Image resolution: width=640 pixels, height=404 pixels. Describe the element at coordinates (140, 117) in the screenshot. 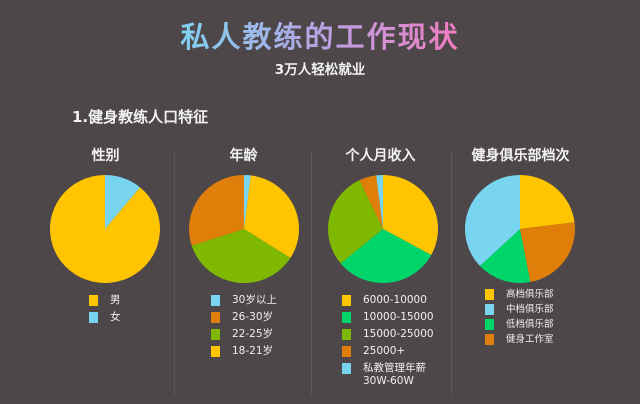

I see `section-title: 1.健身教练人口特征` at that location.